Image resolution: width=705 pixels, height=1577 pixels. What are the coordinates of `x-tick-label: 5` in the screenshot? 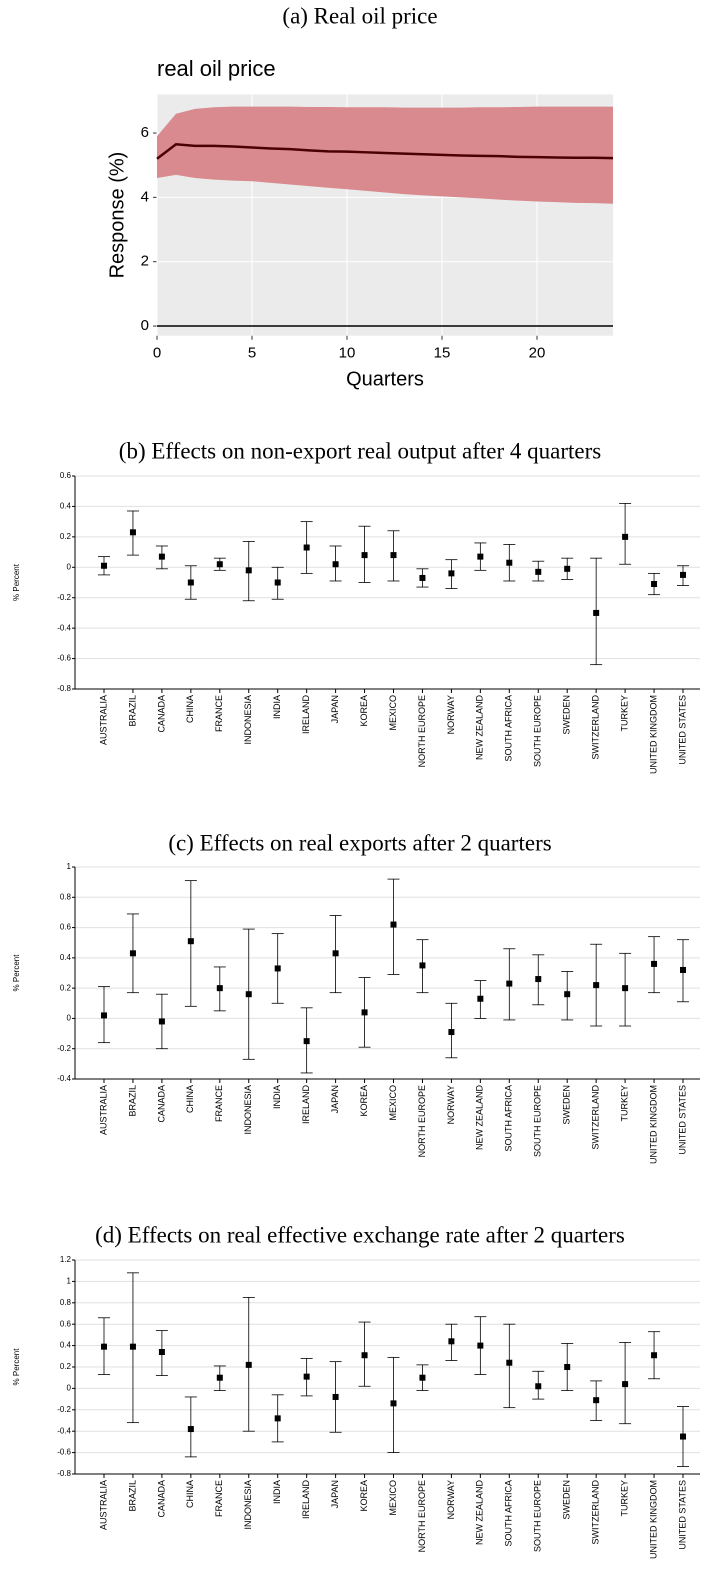 It's located at (252, 353).